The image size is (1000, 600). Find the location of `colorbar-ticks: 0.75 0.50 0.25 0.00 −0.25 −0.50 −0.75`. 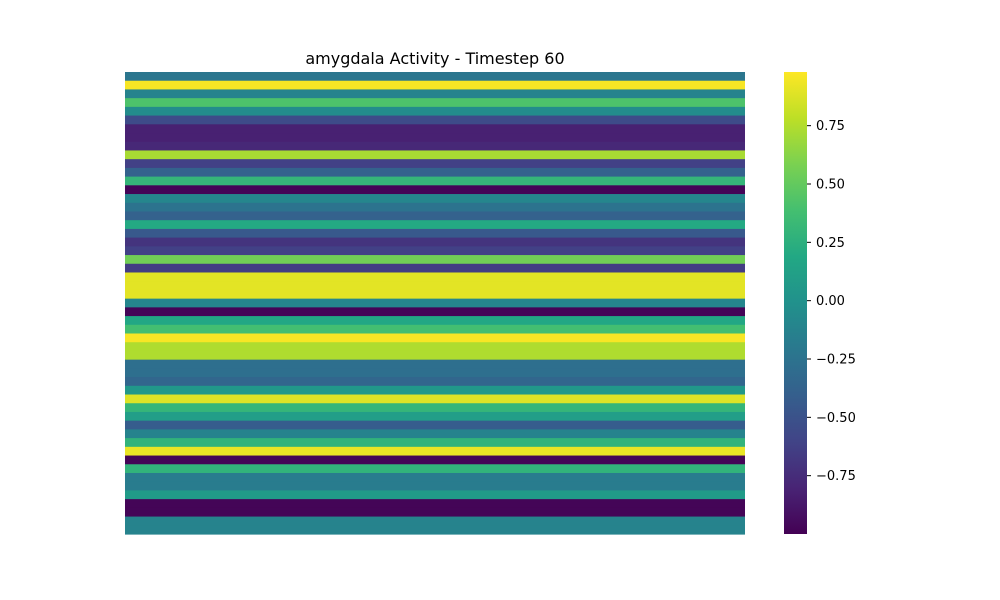

colorbar-ticks: 0.75 0.50 0.25 0.00 −0.25 −0.50 −0.75 is located at coordinates (831, 301).